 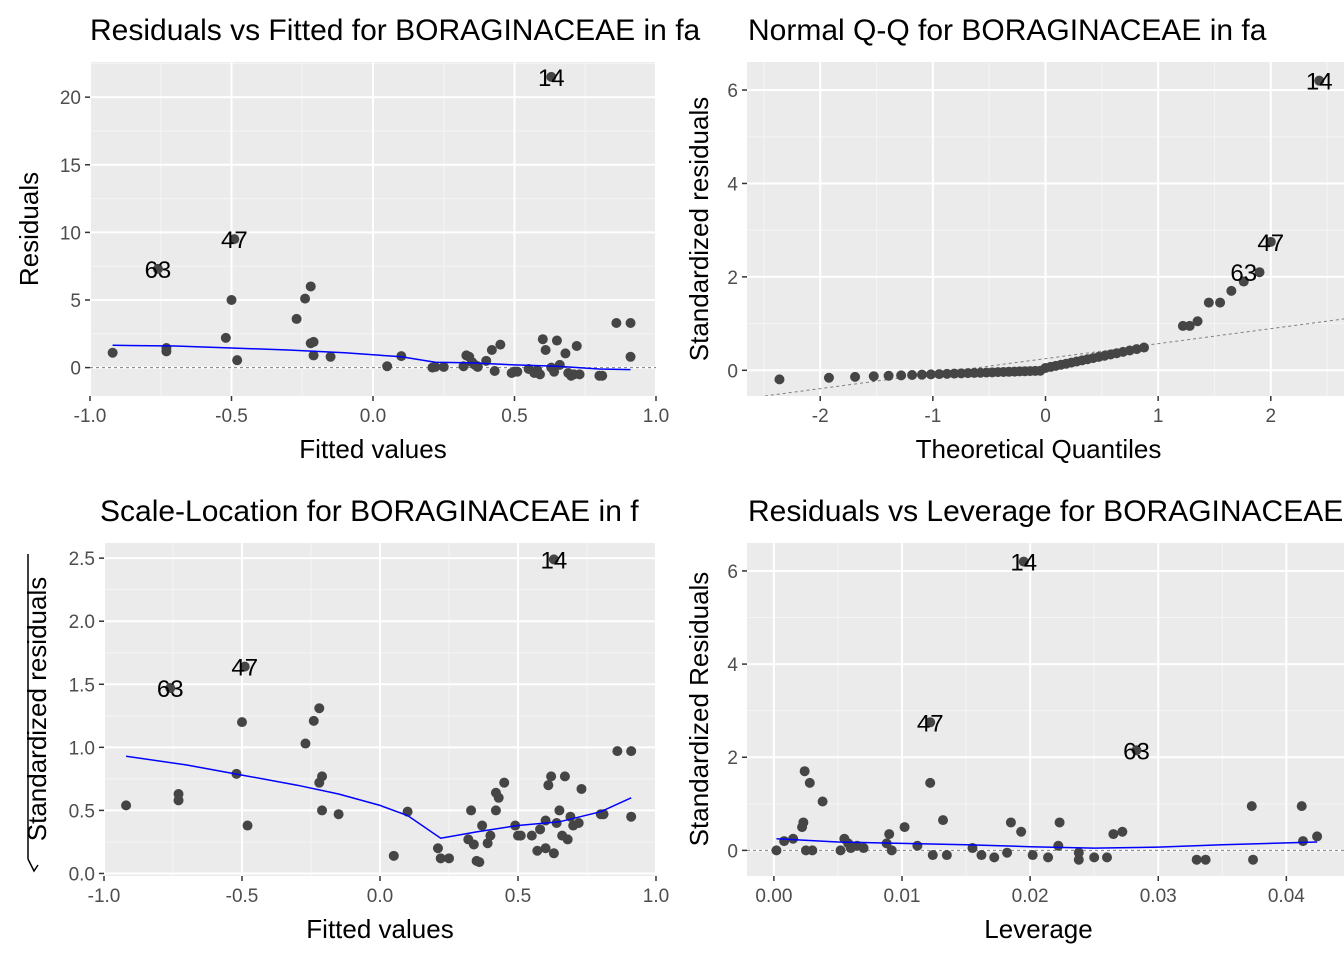 I want to click on grid, so click(x=373, y=229).